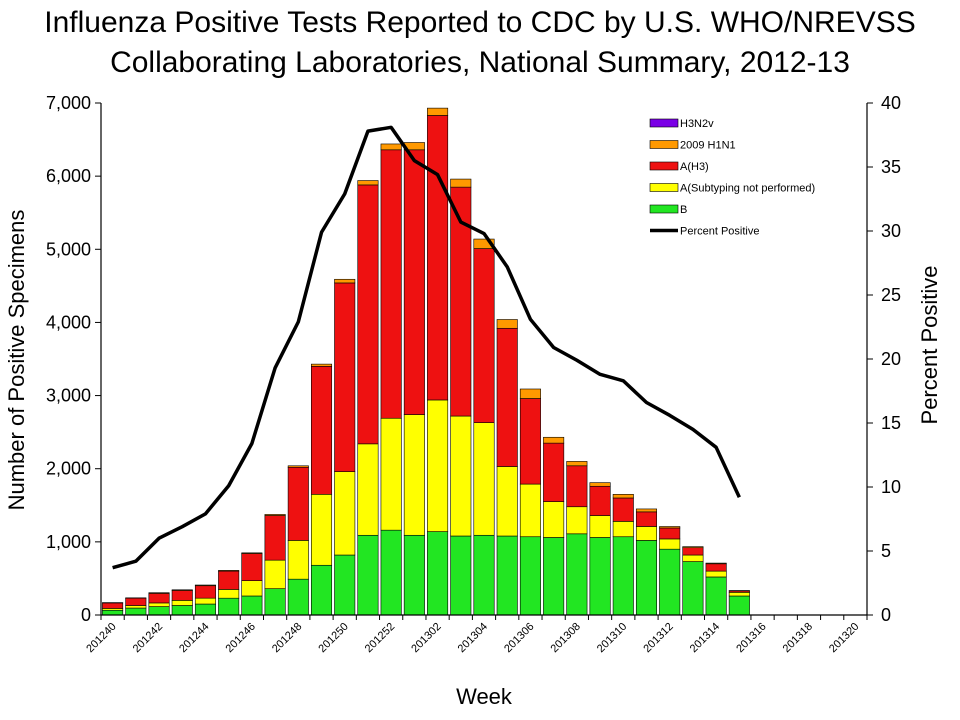 This screenshot has width=960, height=720. Describe the element at coordinates (229, 580) in the screenshot. I see `bar-a-h3--201245` at that location.